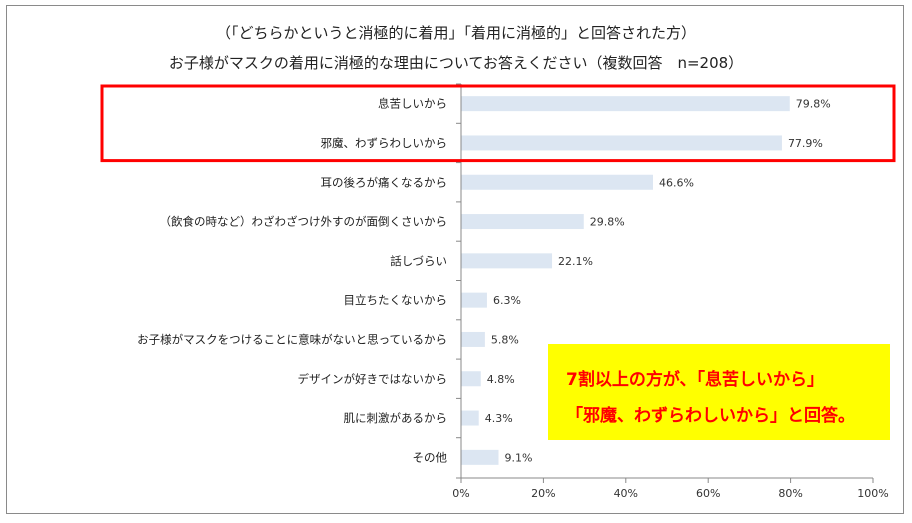 This screenshot has width=912, height=523. Describe the element at coordinates (412, 104) in the screenshot. I see `category-label: 息苦しいから` at that location.